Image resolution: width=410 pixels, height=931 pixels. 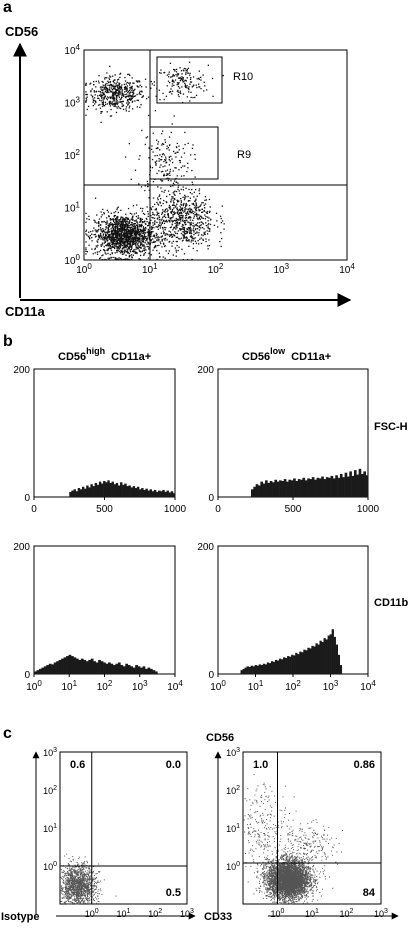 What do you see at coordinates (331, 686) in the screenshot?
I see `histogram-x-tick: 10³` at bounding box center [331, 686].